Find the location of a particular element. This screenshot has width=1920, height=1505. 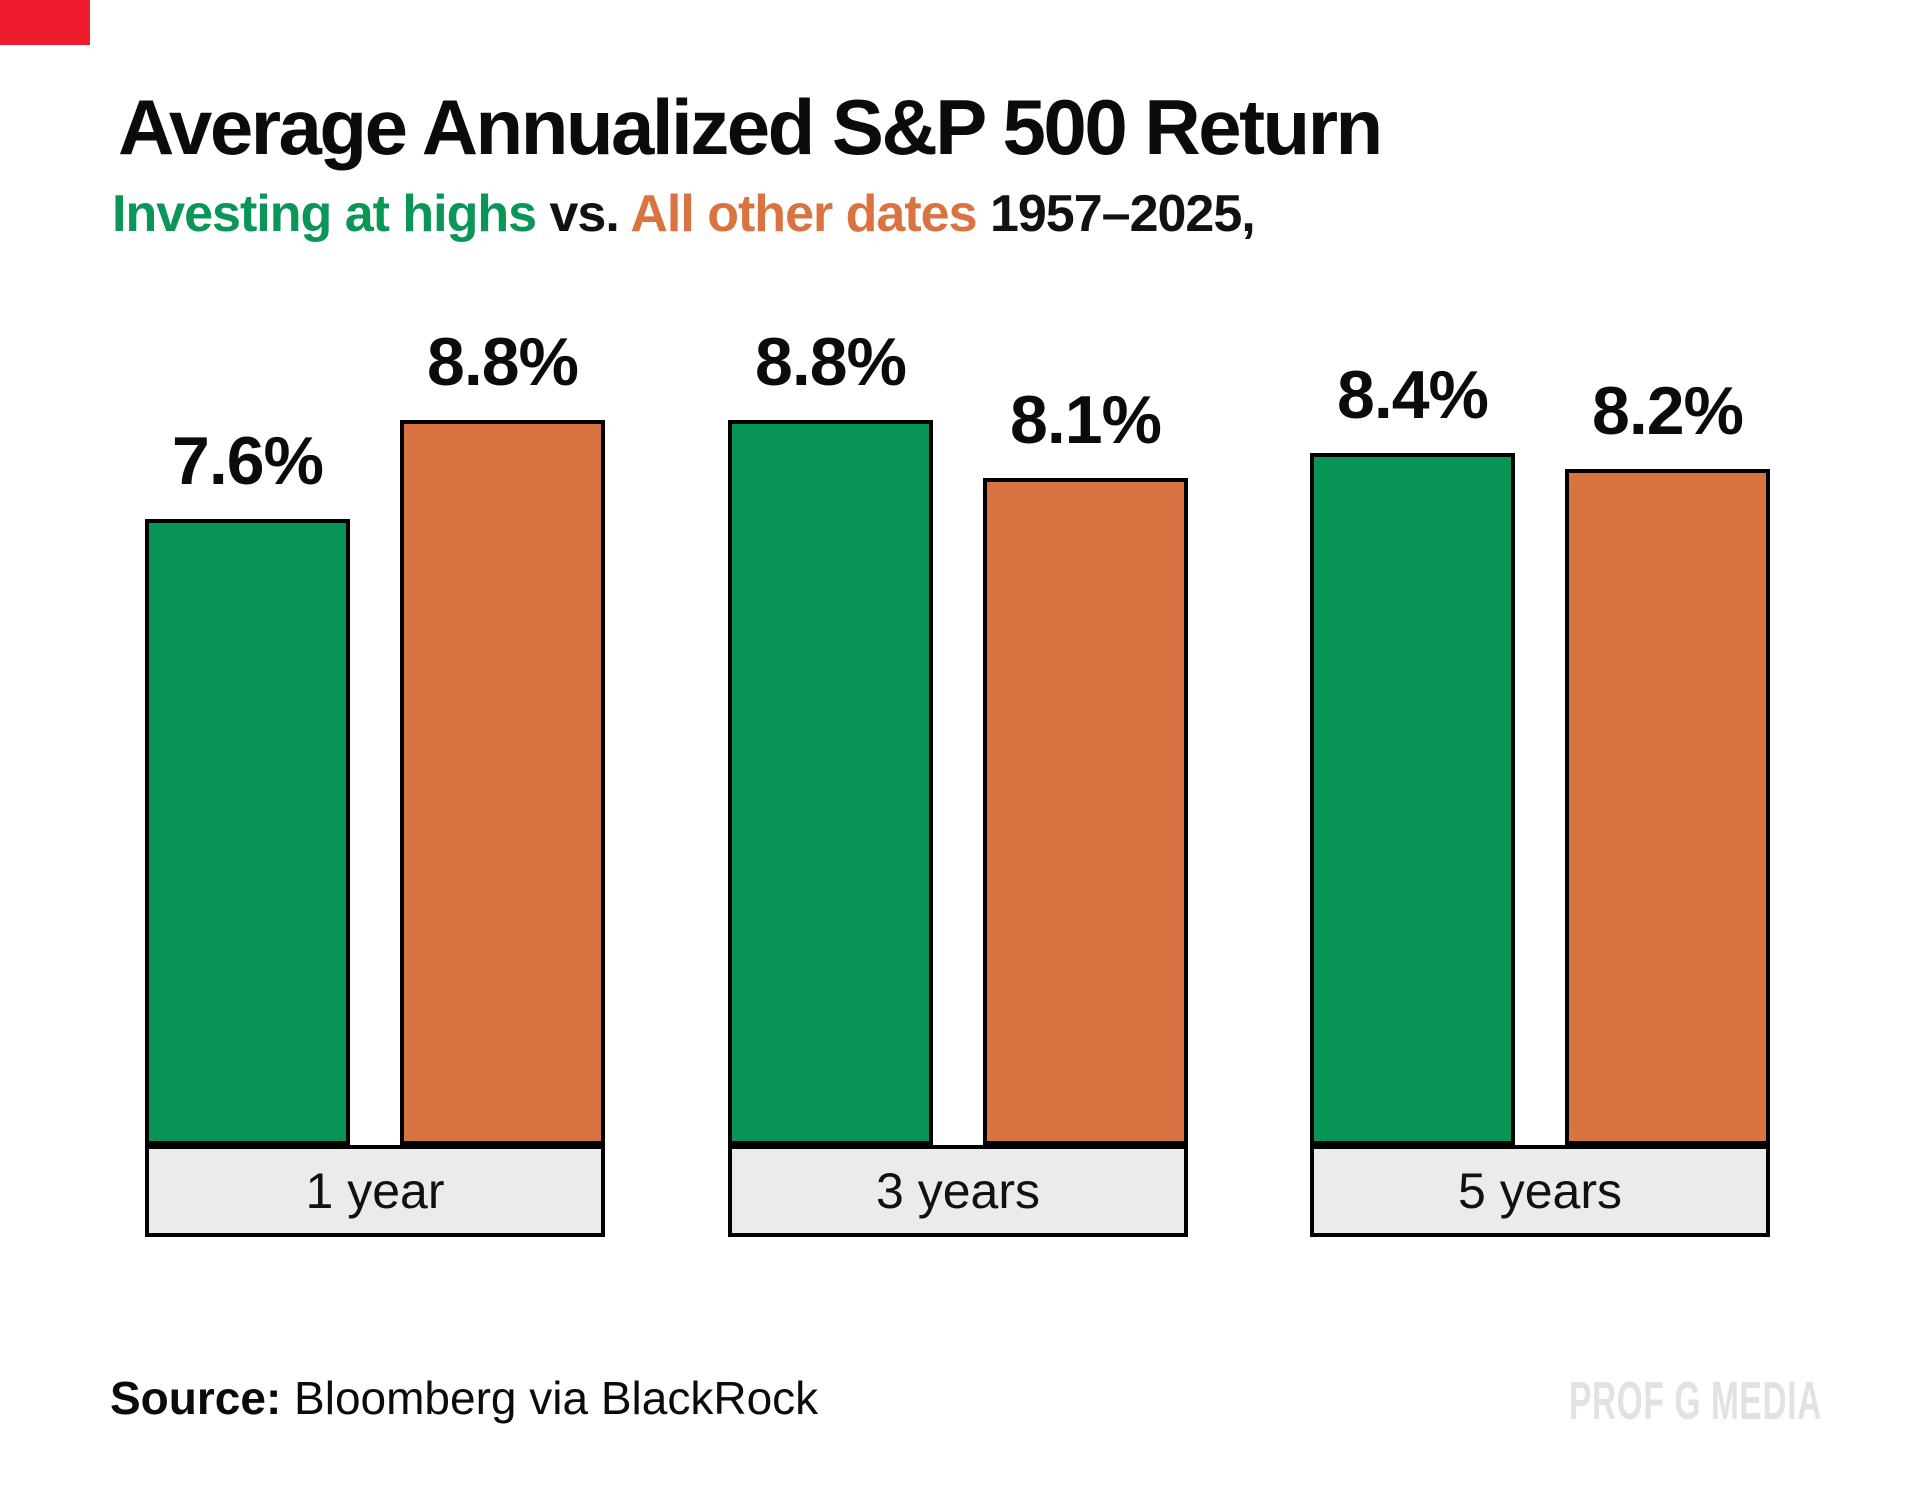

category-label: 5 years is located at coordinates (1540, 1191).